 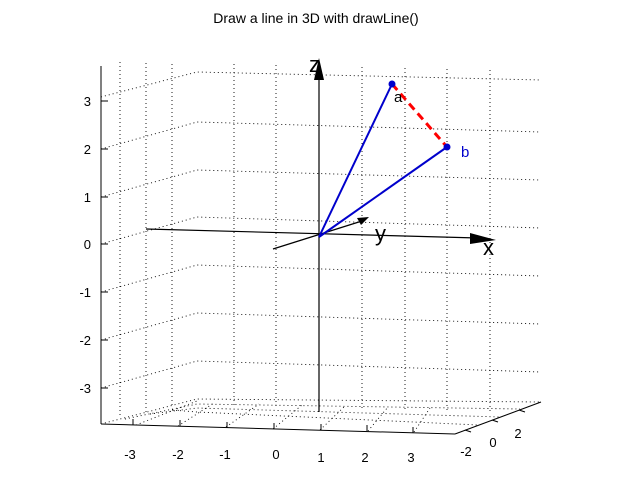 I want to click on z-ticks: 3 2 1 0 -1 -2 -3, so click(x=93, y=245).